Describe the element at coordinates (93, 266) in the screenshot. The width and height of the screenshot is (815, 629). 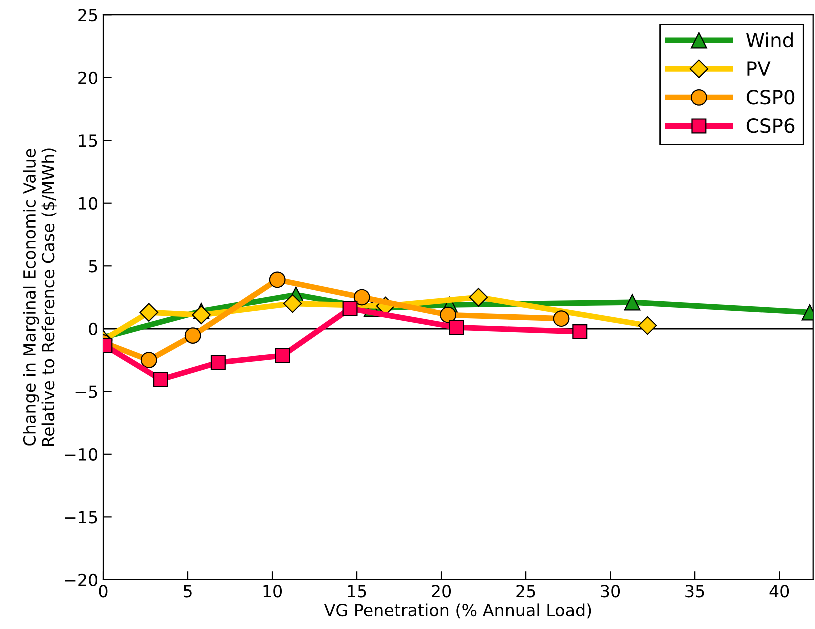
I see `y-tick-label: 5` at that location.